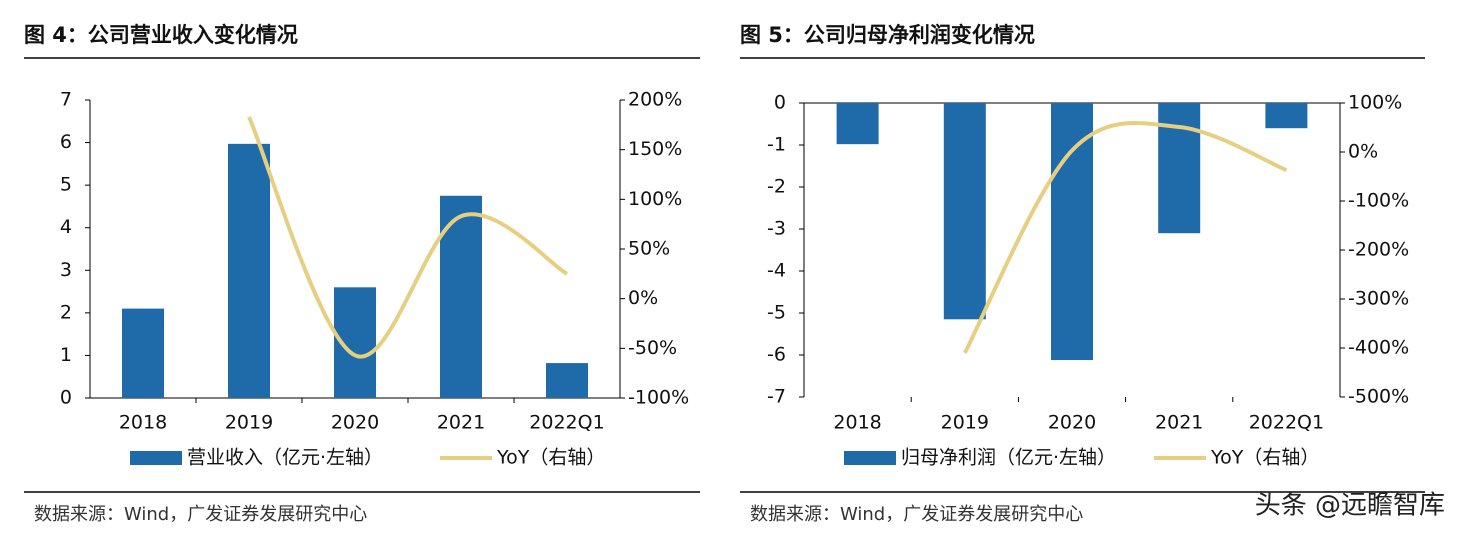 This screenshot has width=1462, height=543. Describe the element at coordinates (776, 187) in the screenshot. I see `y-tick-label: -2` at that location.